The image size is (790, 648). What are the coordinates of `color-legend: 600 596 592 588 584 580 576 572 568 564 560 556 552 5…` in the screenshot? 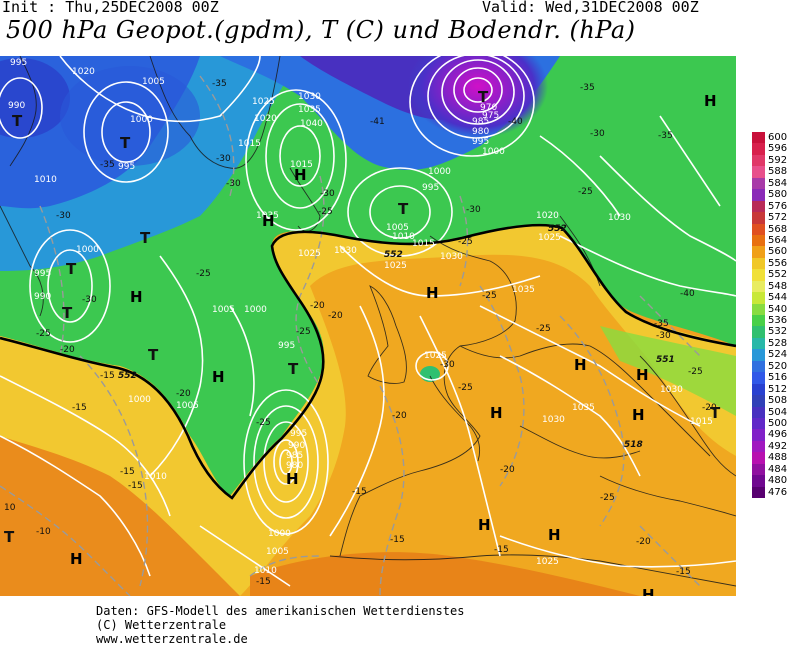 It's located at (771, 315).